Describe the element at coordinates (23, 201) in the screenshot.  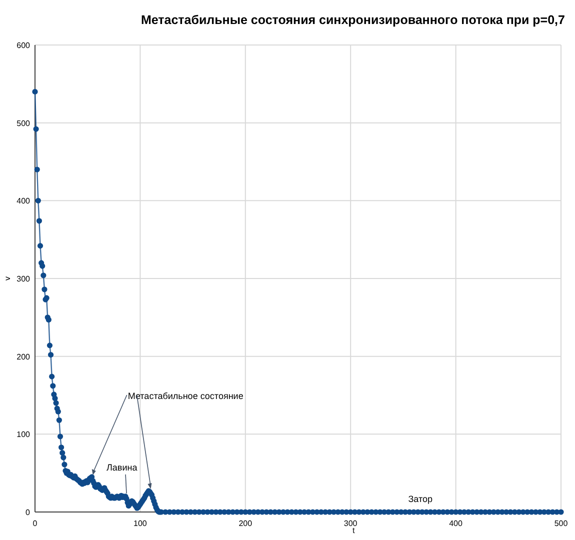
I see `y-tick-label: 400` at that location.